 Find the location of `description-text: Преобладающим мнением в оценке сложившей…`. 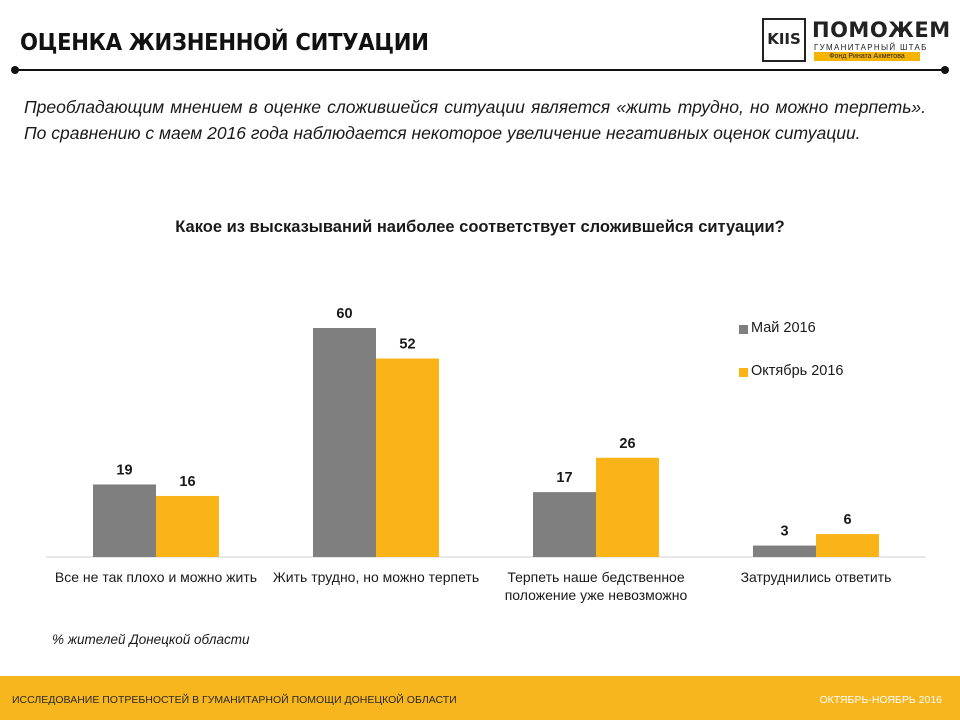

description-text: Преобладающим мнением в оценке сложившей… is located at coordinates (475, 120).